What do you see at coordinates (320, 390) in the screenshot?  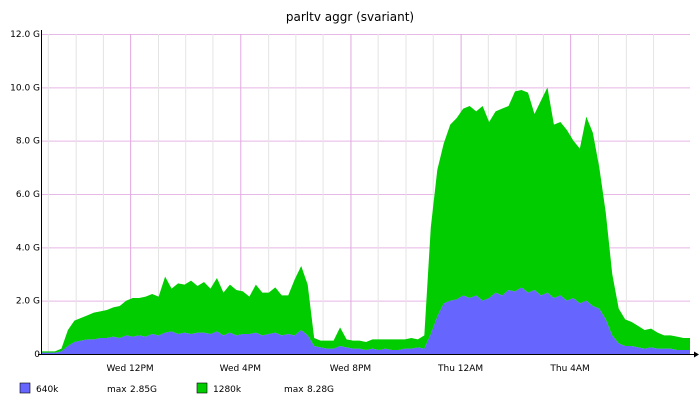 I see `legend-stat-value: 8.28G` at bounding box center [320, 390].